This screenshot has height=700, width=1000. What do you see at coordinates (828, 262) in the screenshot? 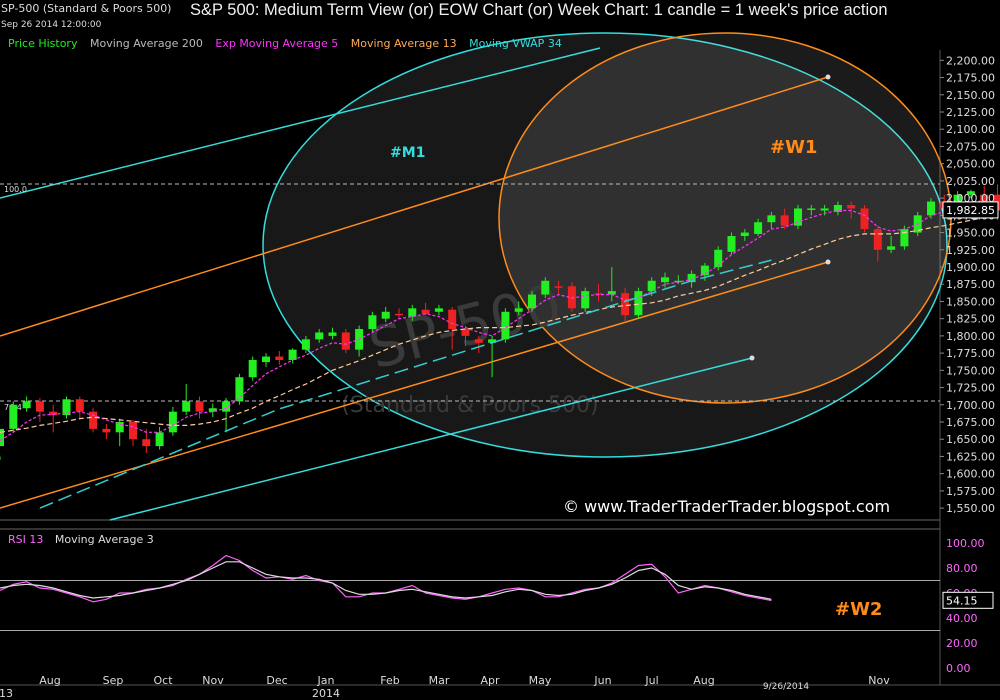
I see `orange-channel-endpoint` at bounding box center [828, 262].